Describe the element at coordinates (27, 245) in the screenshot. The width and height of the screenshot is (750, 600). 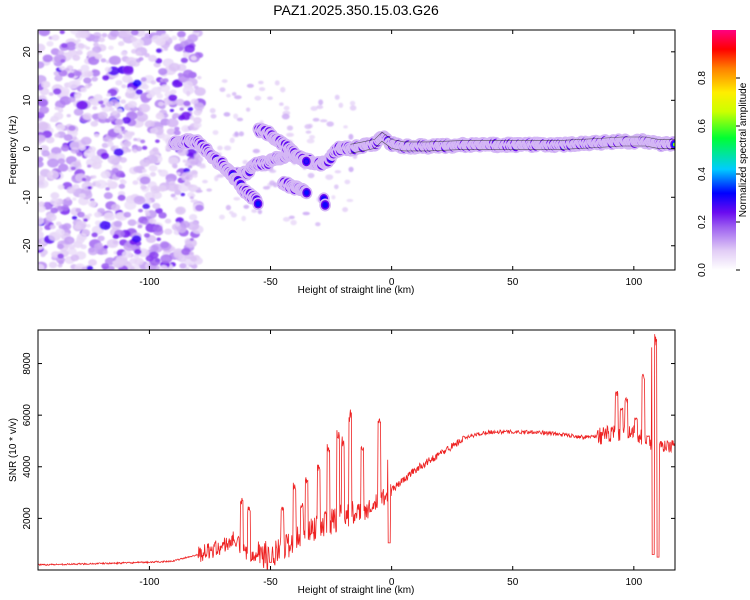
I see `spectrogram-y-tick-label: -20` at that location.